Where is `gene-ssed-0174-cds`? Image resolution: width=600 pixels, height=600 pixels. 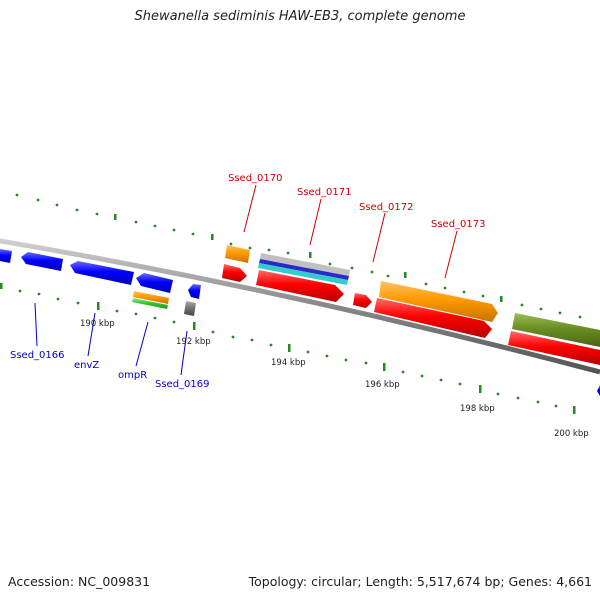 gene-ssed-0174-cds is located at coordinates (554, 348).